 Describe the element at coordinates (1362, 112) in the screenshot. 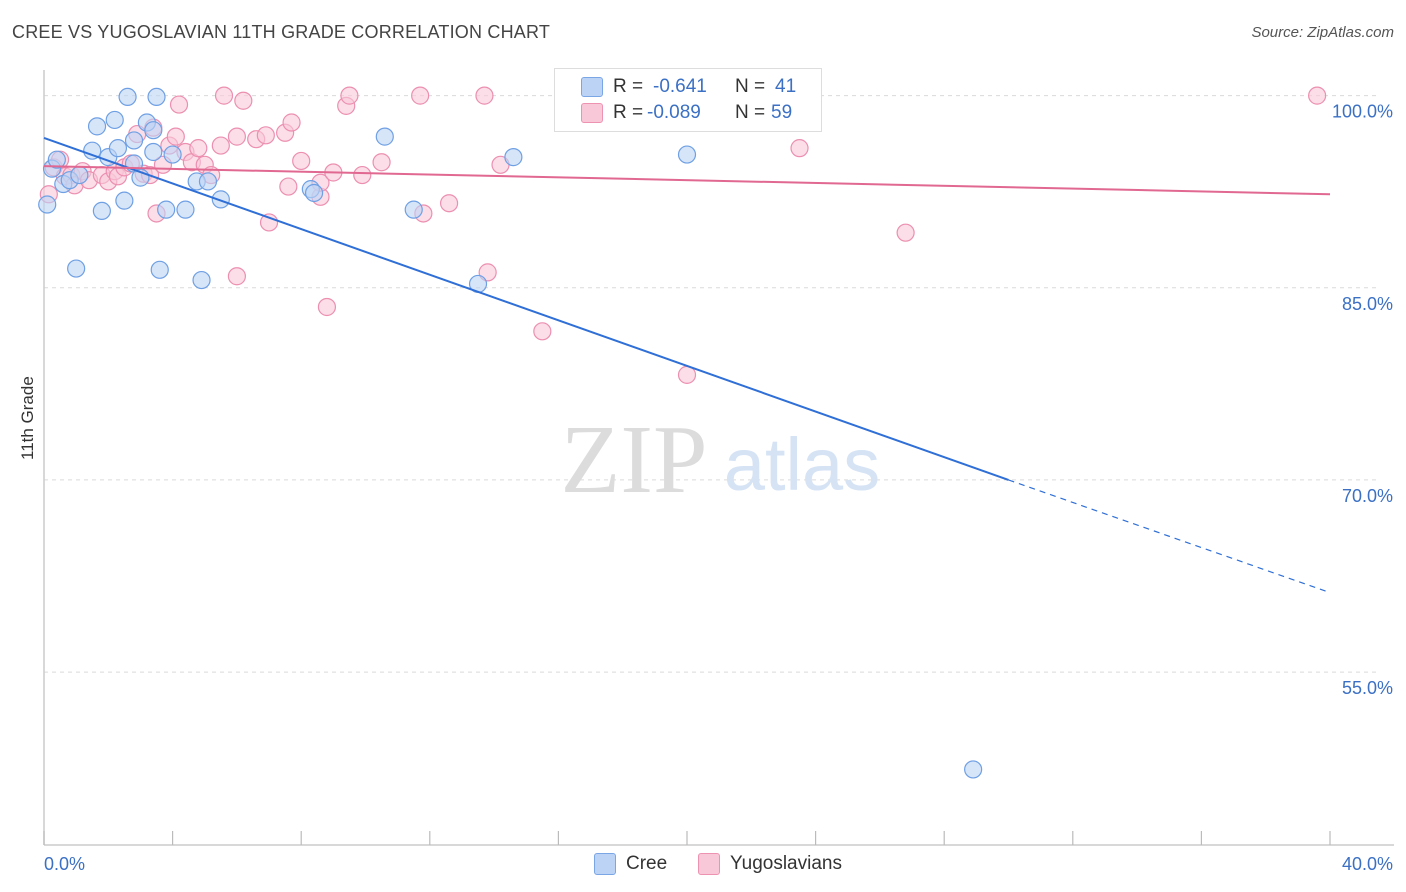

I see `y-tick-label: 100.0%` at that location.